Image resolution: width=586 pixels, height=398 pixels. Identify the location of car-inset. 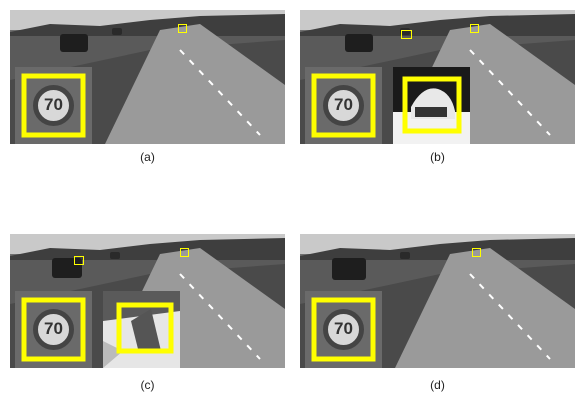
(431, 105).